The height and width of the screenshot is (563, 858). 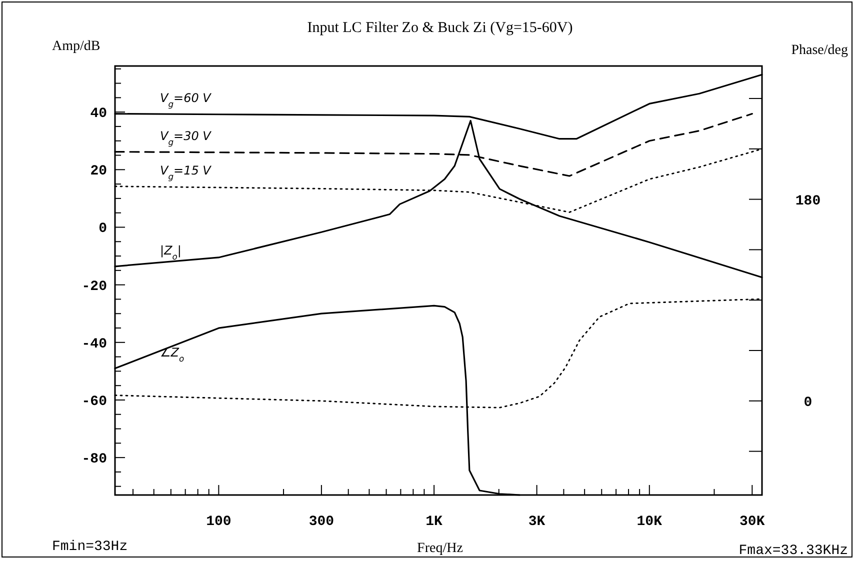 What do you see at coordinates (321, 522) in the screenshot?
I see `x-tick-label: 300` at bounding box center [321, 522].